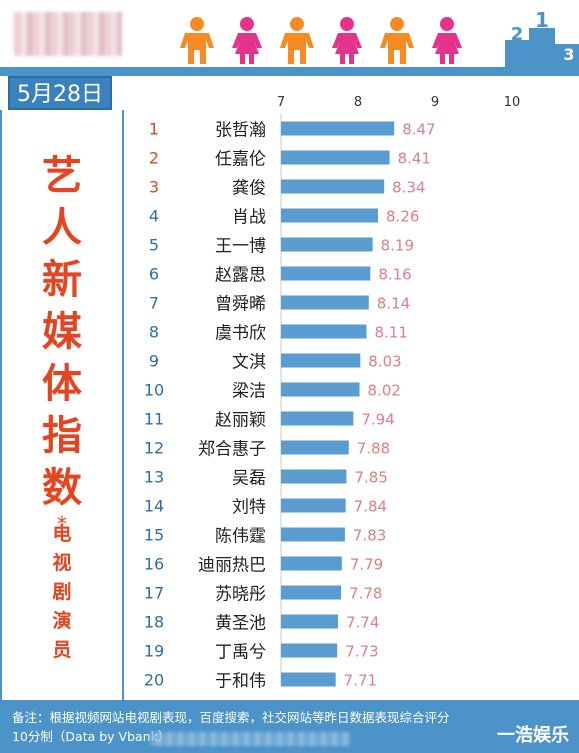 The height and width of the screenshot is (753, 579). I want to click on side-subtitle-char: 电, so click(62, 534).